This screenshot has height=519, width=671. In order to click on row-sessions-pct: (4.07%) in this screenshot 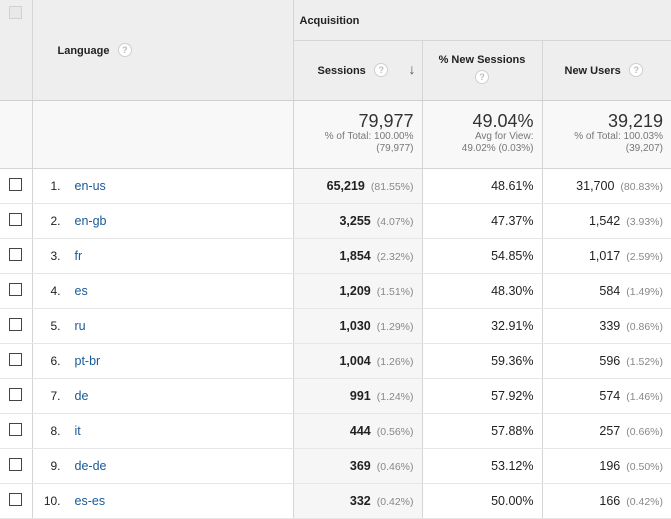, I will do `click(395, 221)`.